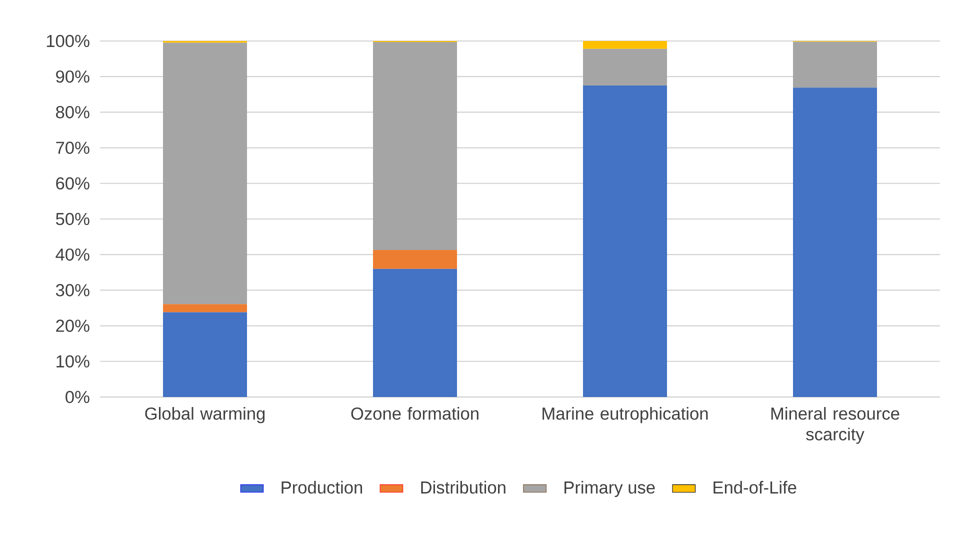 The image size is (954, 538). What do you see at coordinates (73, 326) in the screenshot?
I see `y-tick-label: 20%` at bounding box center [73, 326].